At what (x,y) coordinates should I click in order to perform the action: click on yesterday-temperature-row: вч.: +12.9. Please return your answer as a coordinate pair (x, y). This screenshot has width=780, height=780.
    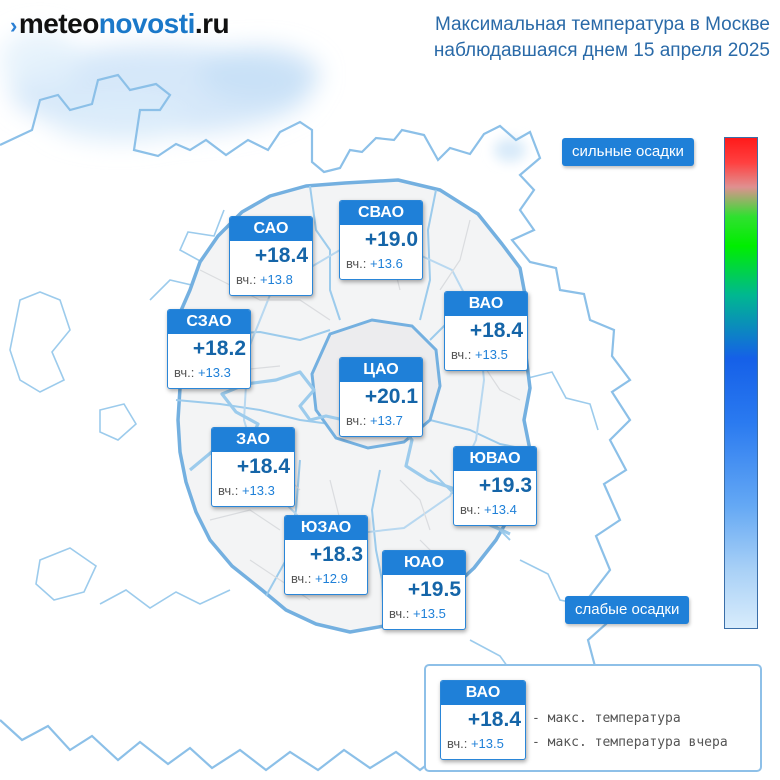
    Looking at the image, I should click on (327, 578).